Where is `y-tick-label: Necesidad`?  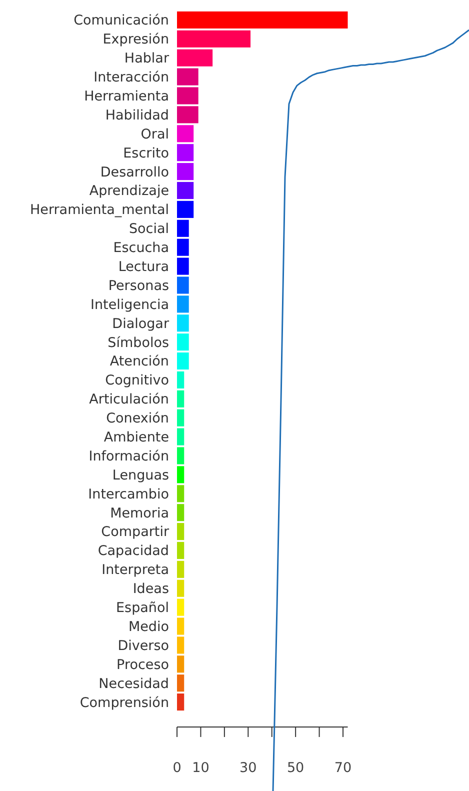
y-tick-label: Necesidad is located at coordinates (133, 684).